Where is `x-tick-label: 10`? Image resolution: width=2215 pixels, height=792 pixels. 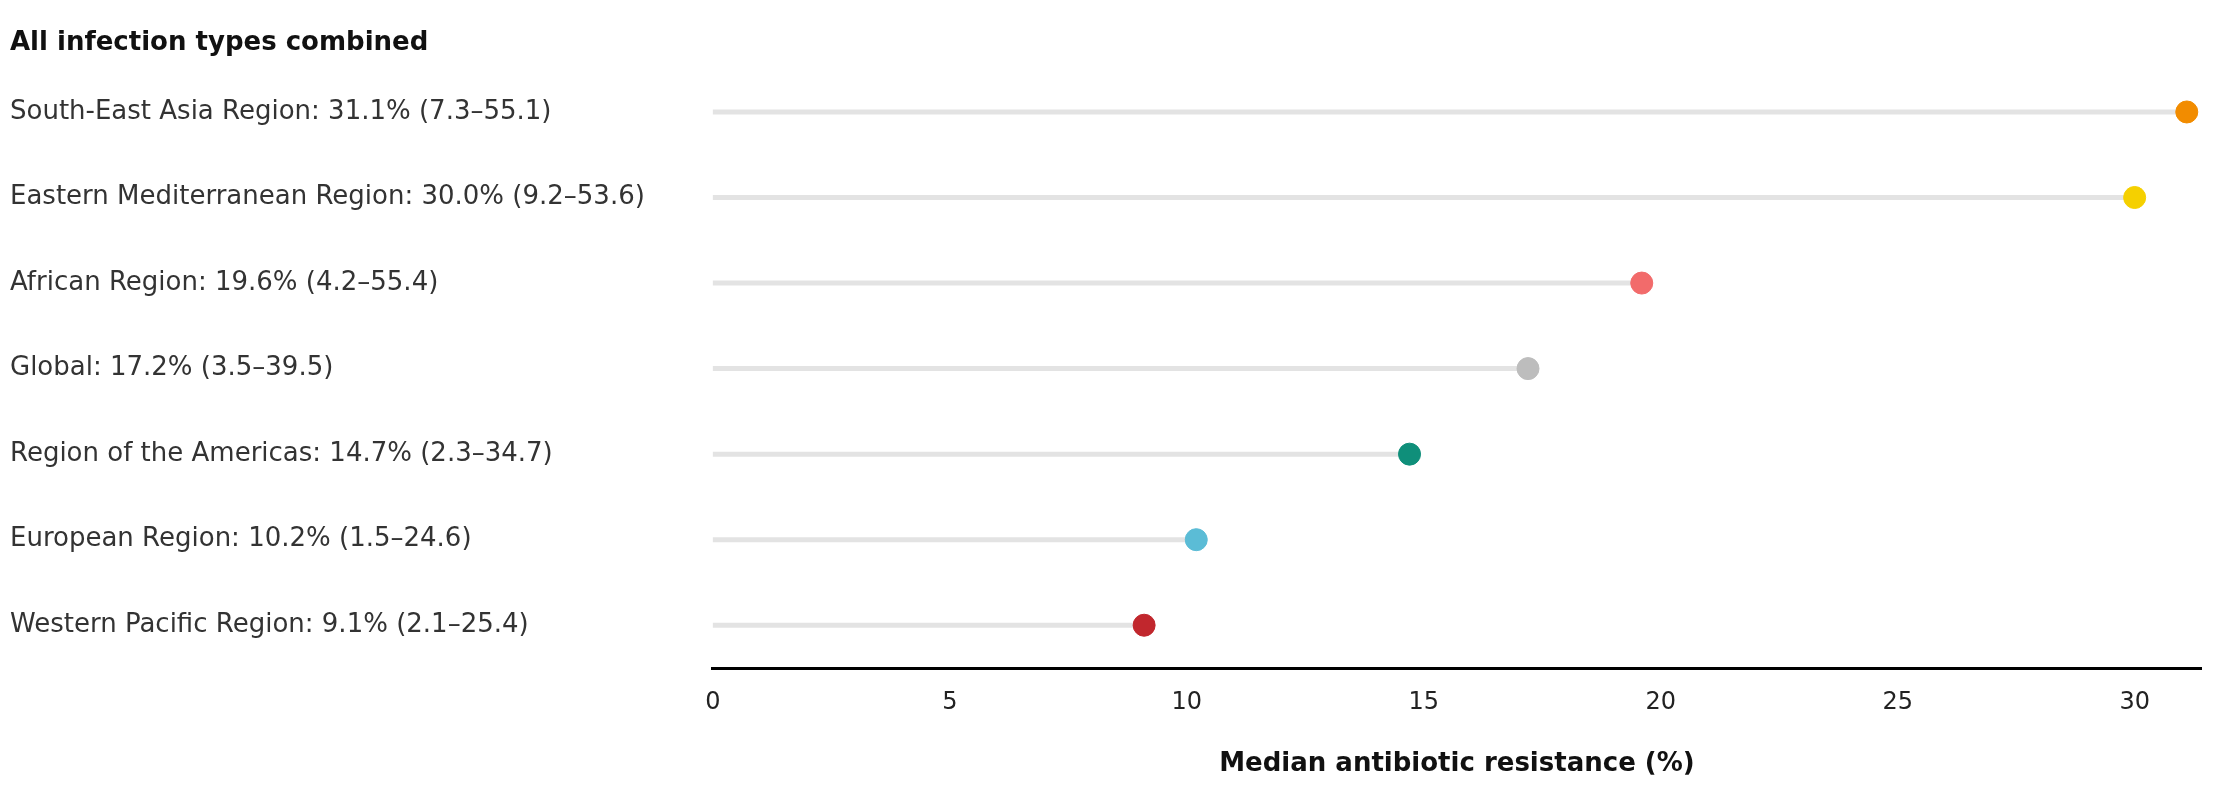 x-tick-label: 10 is located at coordinates (1187, 700).